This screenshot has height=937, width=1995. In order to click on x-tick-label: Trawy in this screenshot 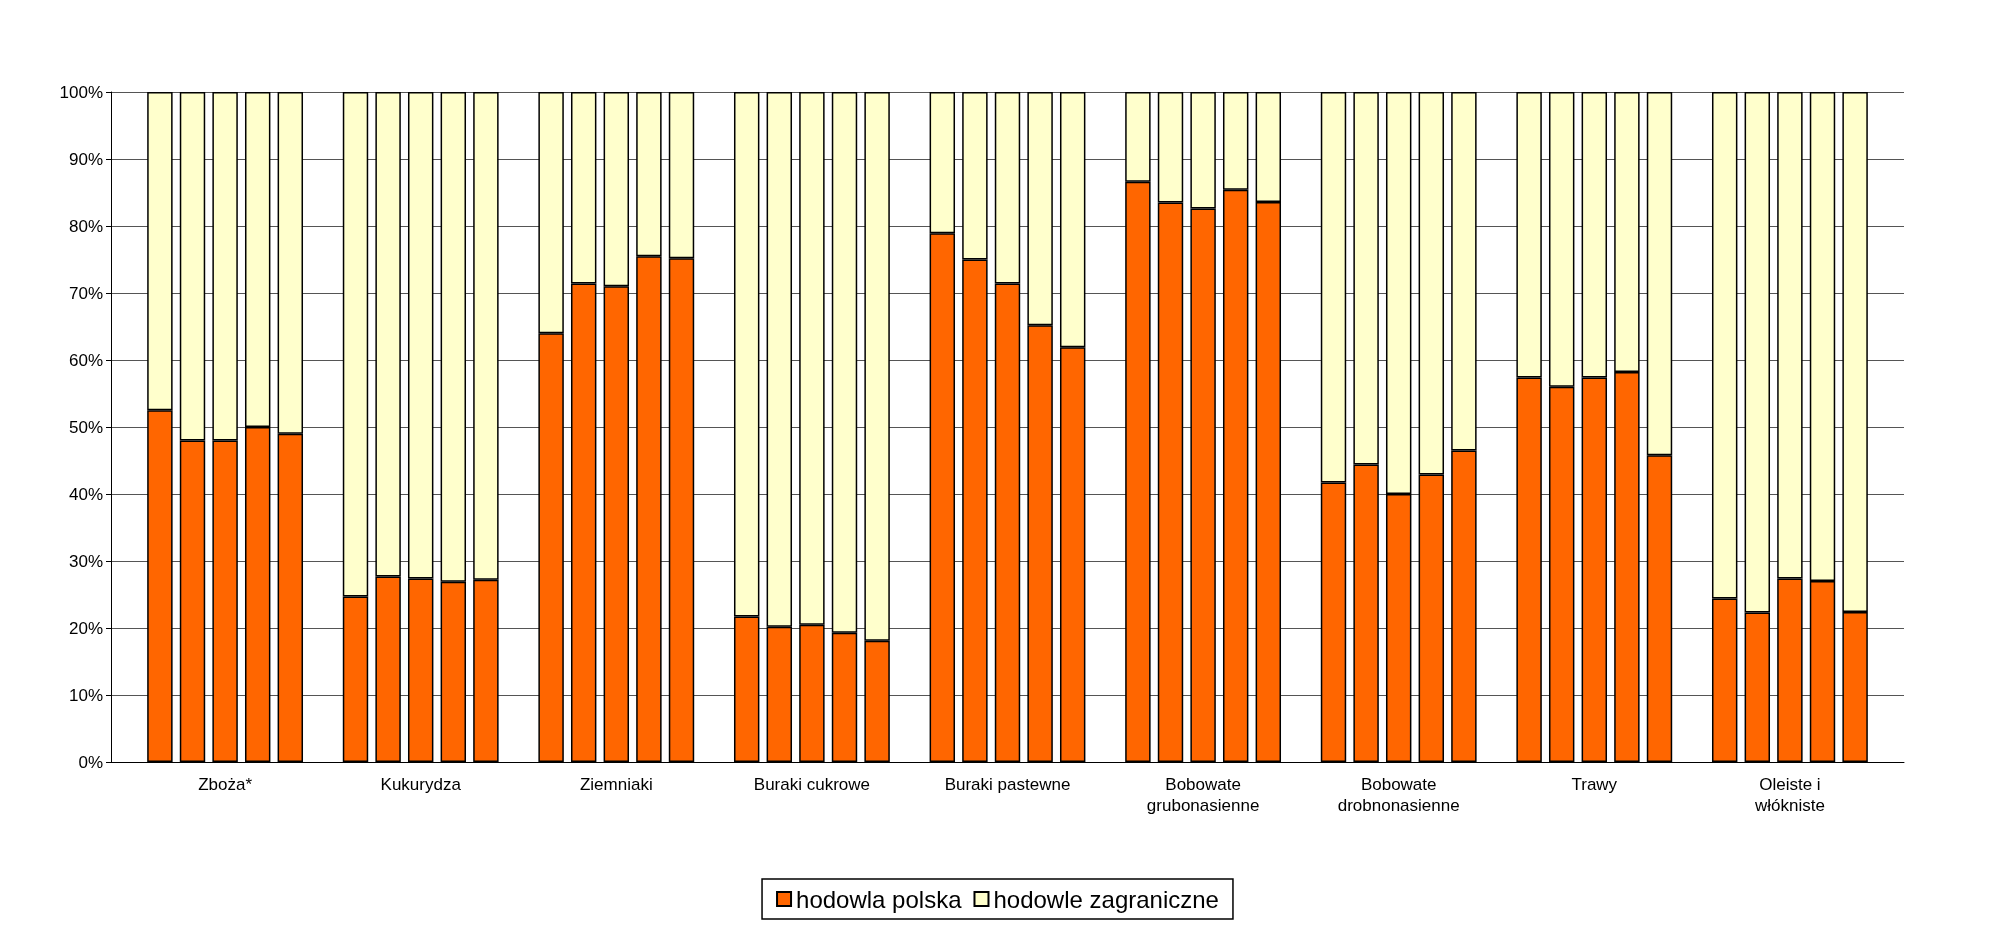, I will do `click(1594, 784)`.